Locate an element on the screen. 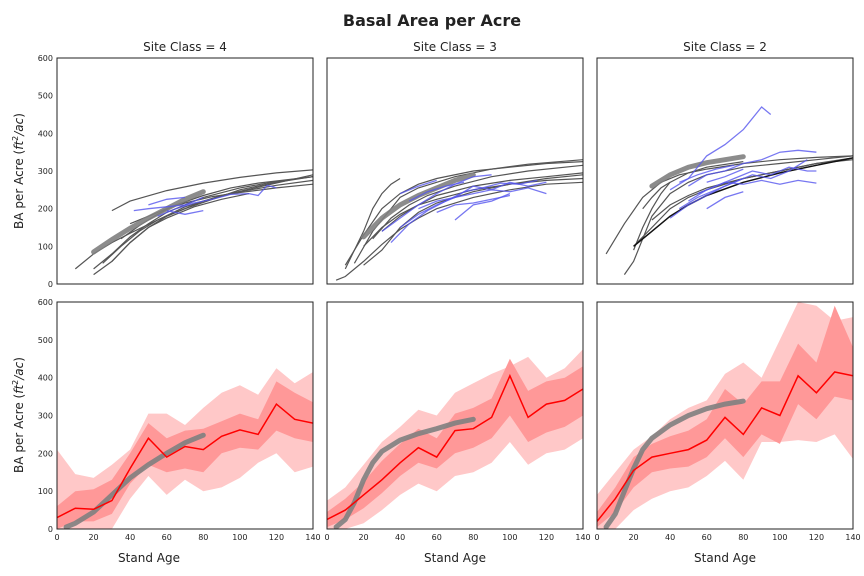 The height and width of the screenshot is (576, 864). panel-plot-area-bottom-col3 is located at coordinates (725, 415).